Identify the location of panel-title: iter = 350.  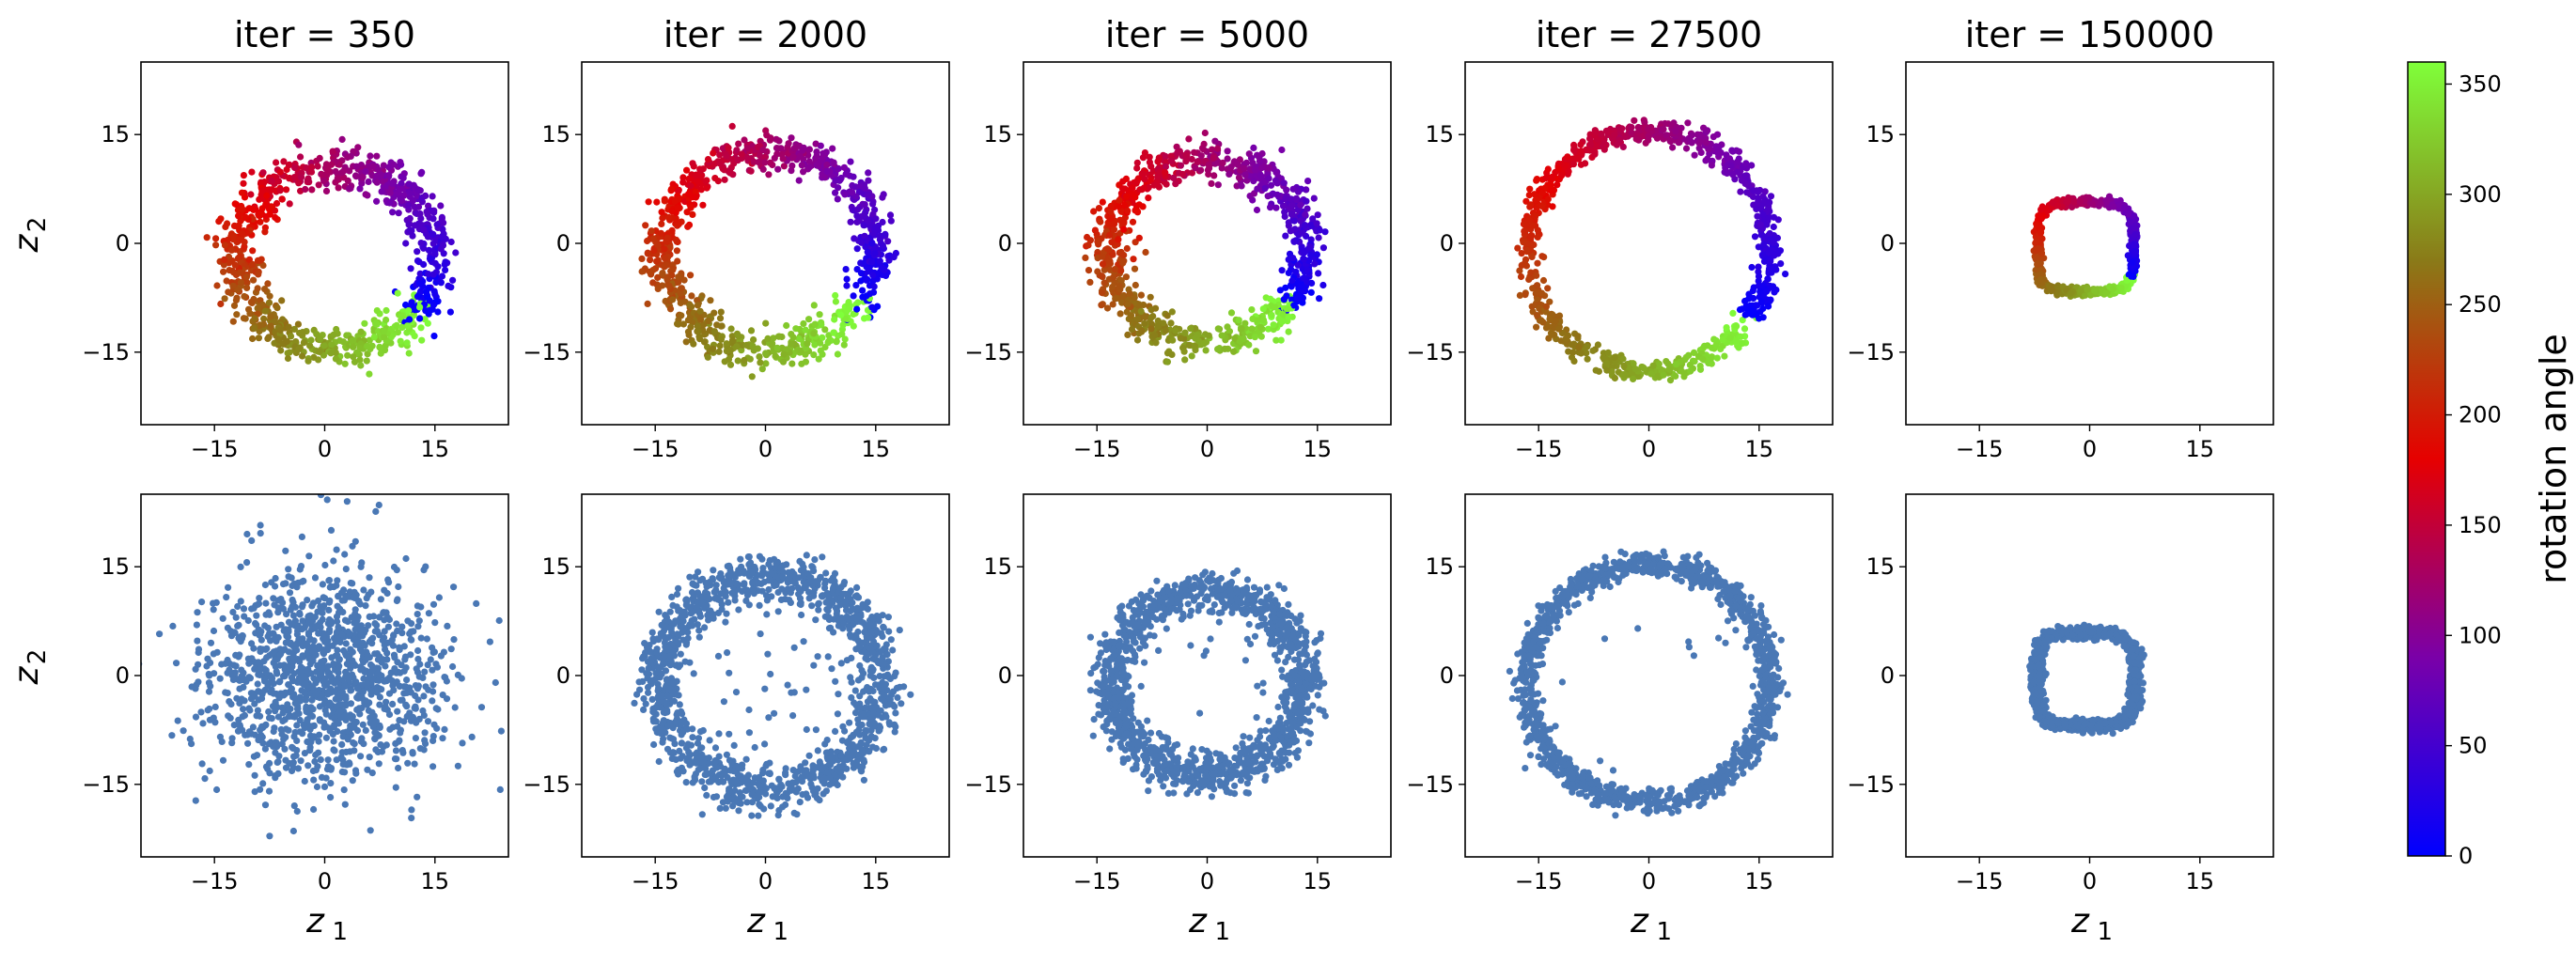
(324, 34).